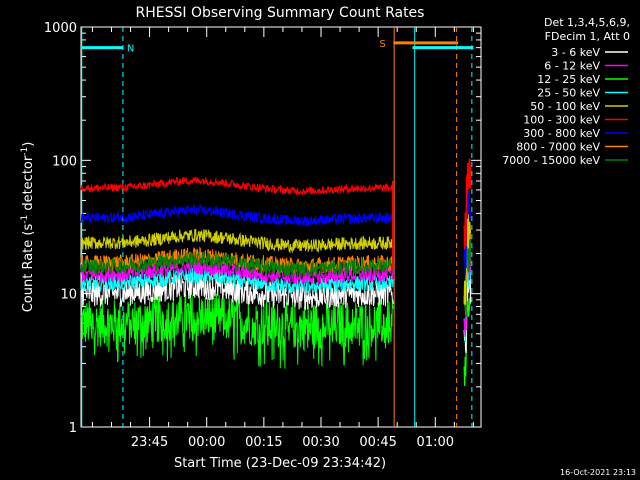 This screenshot has height=480, width=640. What do you see at coordinates (320, 442) in the screenshot?
I see `x-tick-label: 00:30` at bounding box center [320, 442].